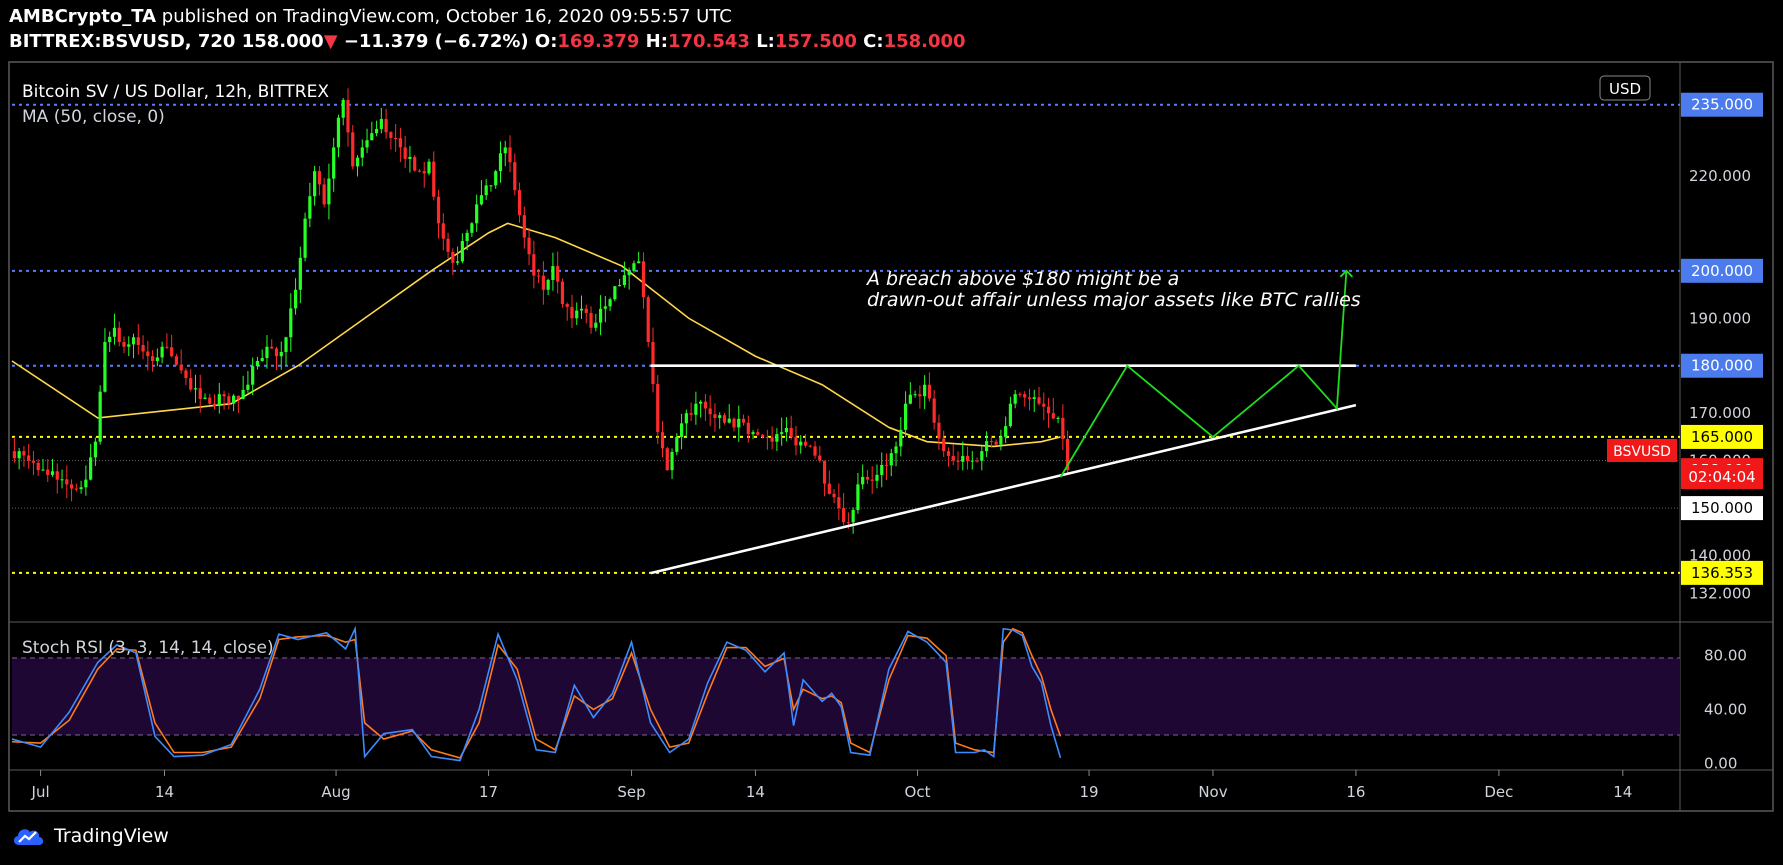 The width and height of the screenshot is (1783, 865). I want to click on level-tag-label: 136.353, so click(1722, 573).